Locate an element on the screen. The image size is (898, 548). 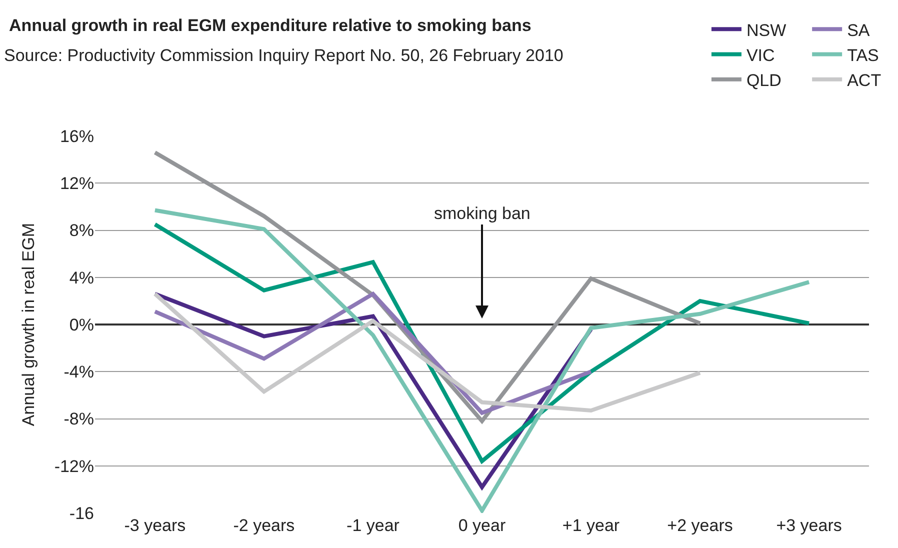
line-series is located at coordinates (427, 352).